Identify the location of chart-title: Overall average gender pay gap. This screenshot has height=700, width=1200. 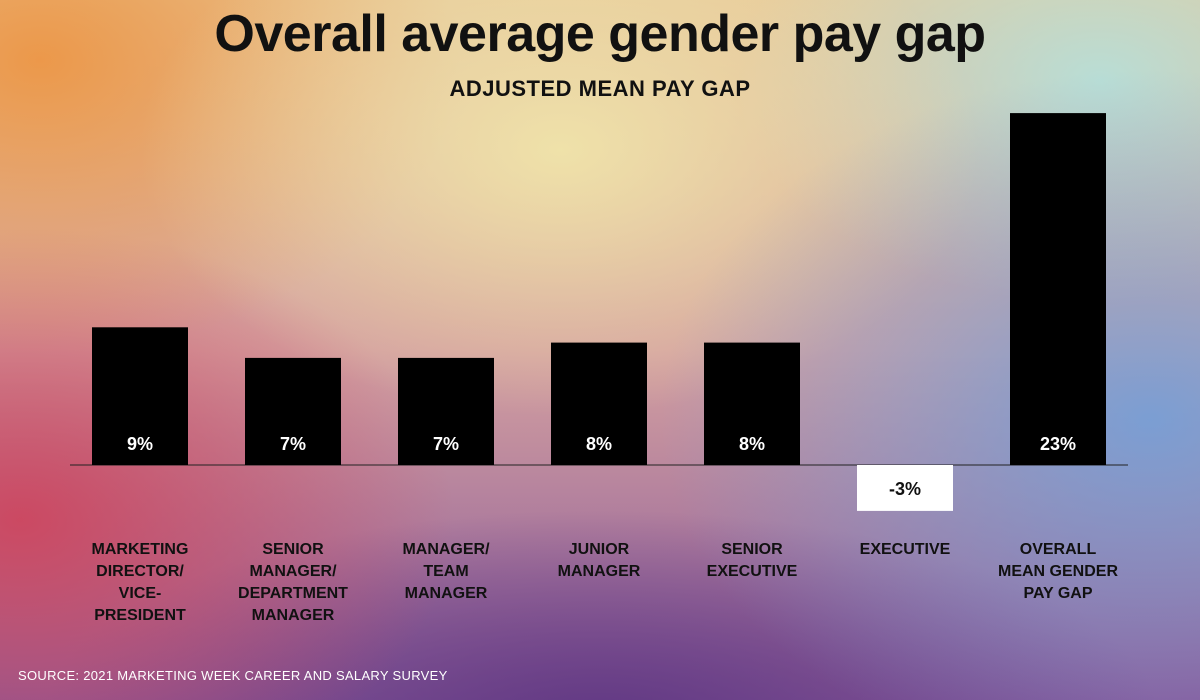
(600, 34).